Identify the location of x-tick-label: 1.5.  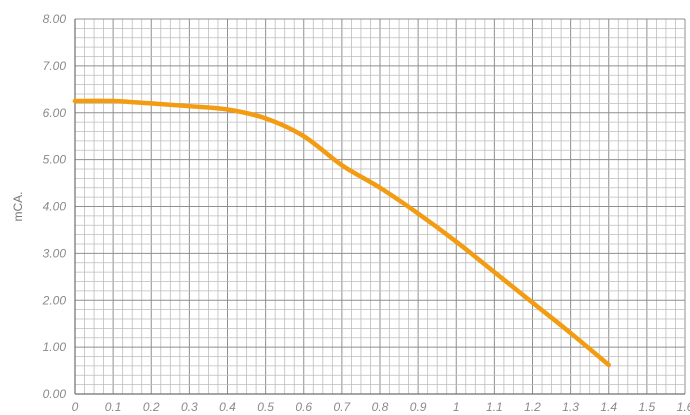
(647, 407).